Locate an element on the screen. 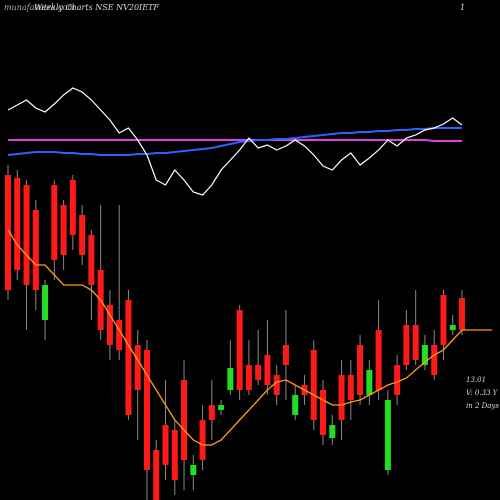  annotation: in 2 Days is located at coordinates (482, 406).